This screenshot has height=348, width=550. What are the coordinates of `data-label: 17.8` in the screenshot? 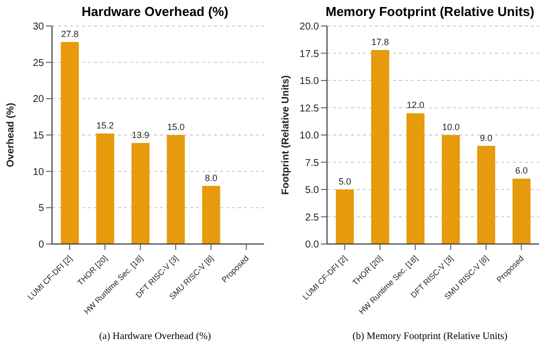 It's located at (380, 41).